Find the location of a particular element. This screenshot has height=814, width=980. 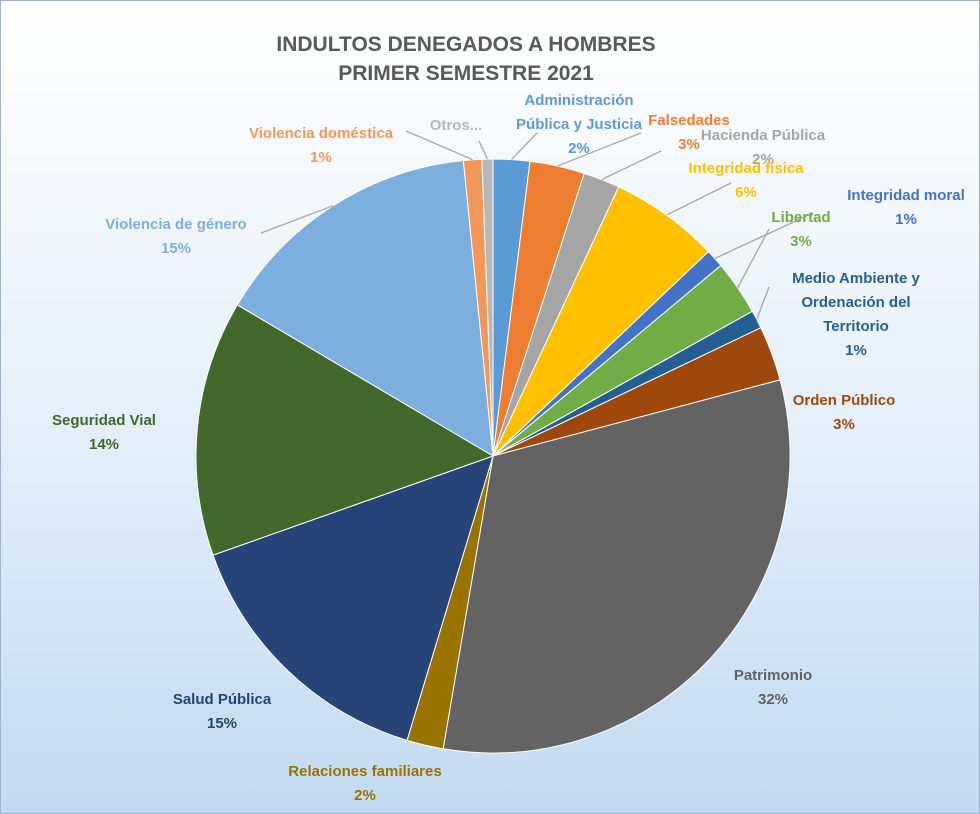

chart-subtitle: PRIMER SEMESTRE 2021 is located at coordinates (466, 73).